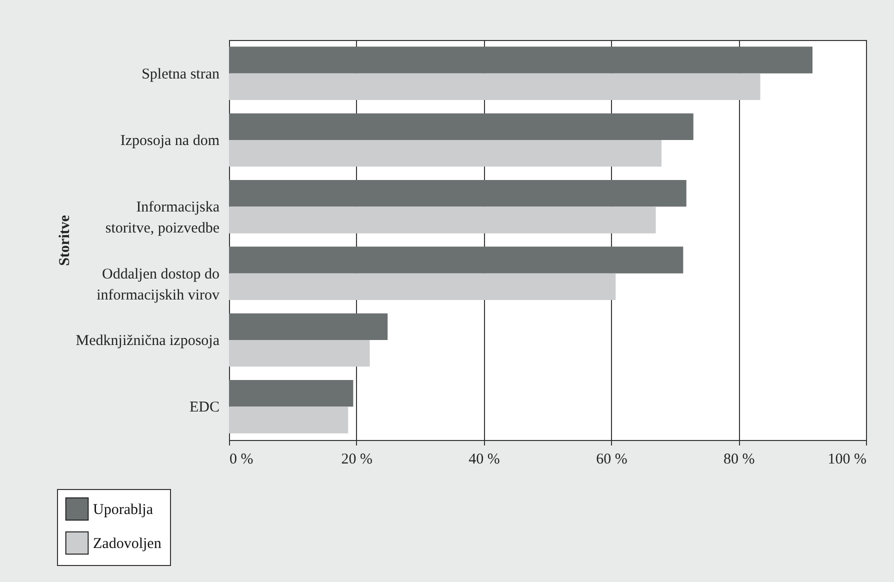  I want to click on x-tick-label: 0 %, so click(242, 460).